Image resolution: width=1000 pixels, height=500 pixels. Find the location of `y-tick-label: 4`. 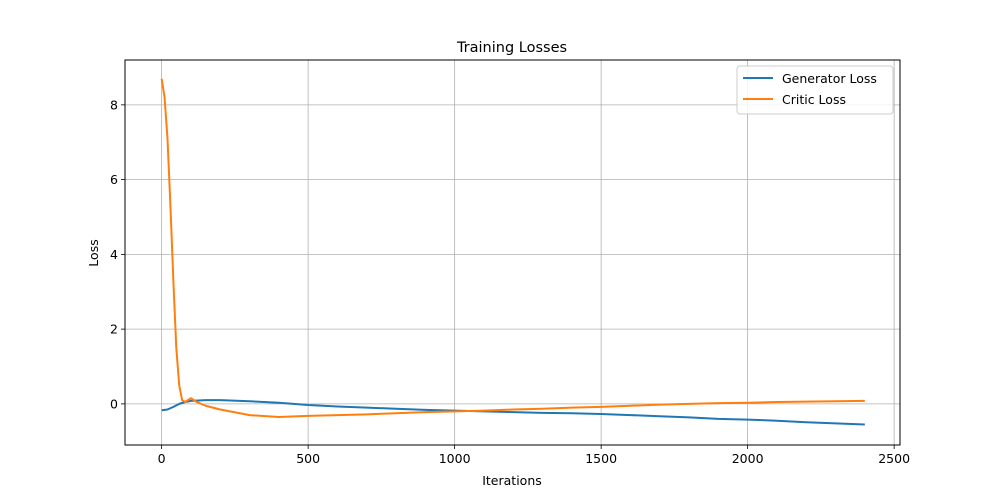

y-tick-label: 4 is located at coordinates (114, 254).